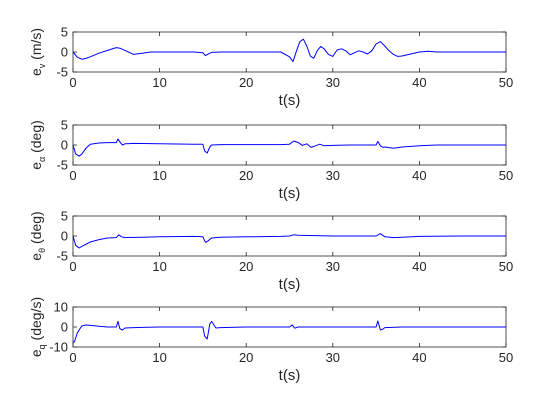 This screenshot has height=420, width=560. I want to click on y-axis-label: ev (m/s), so click(37, 52).